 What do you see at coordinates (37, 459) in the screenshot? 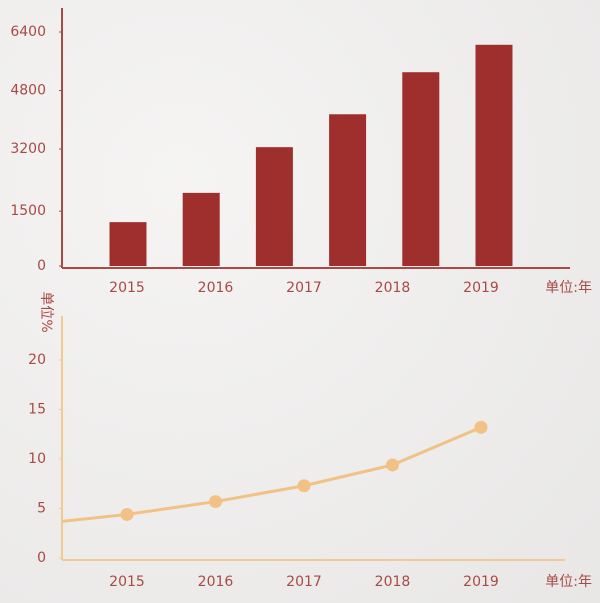
I see `y-tick-label: 10` at bounding box center [37, 459].